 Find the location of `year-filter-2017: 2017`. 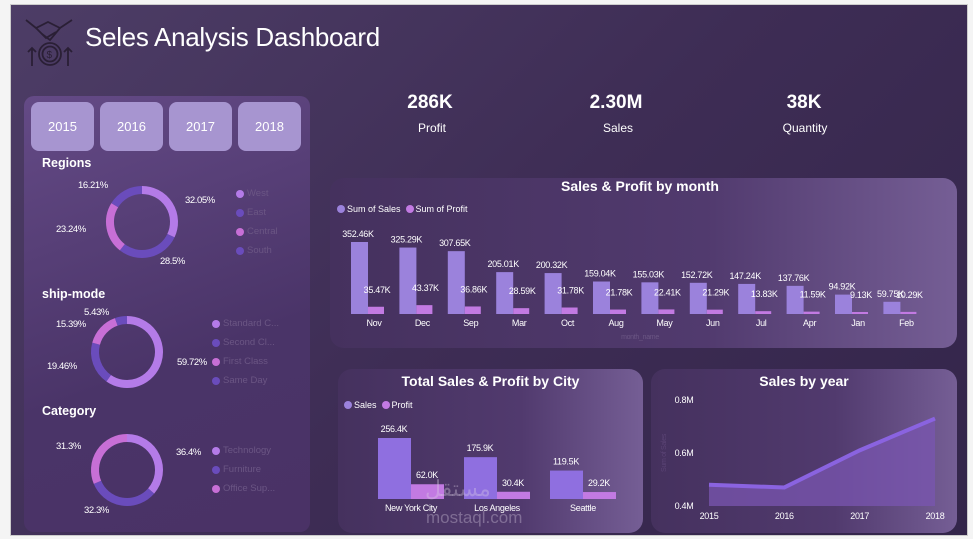

year-filter-2017: 2017 is located at coordinates (200, 126).